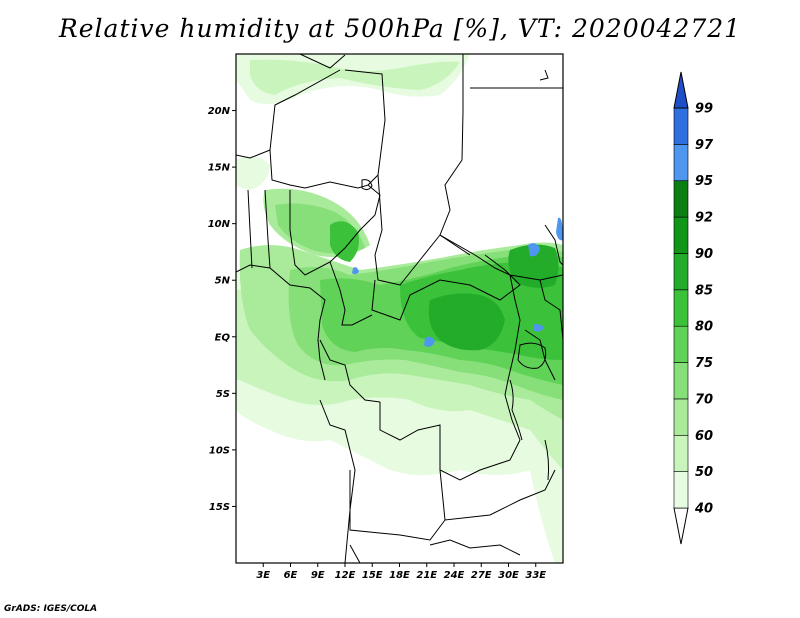 The image size is (800, 618). What do you see at coordinates (553, 245) in the screenshot?
I see `ethiopia-border` at bounding box center [553, 245].